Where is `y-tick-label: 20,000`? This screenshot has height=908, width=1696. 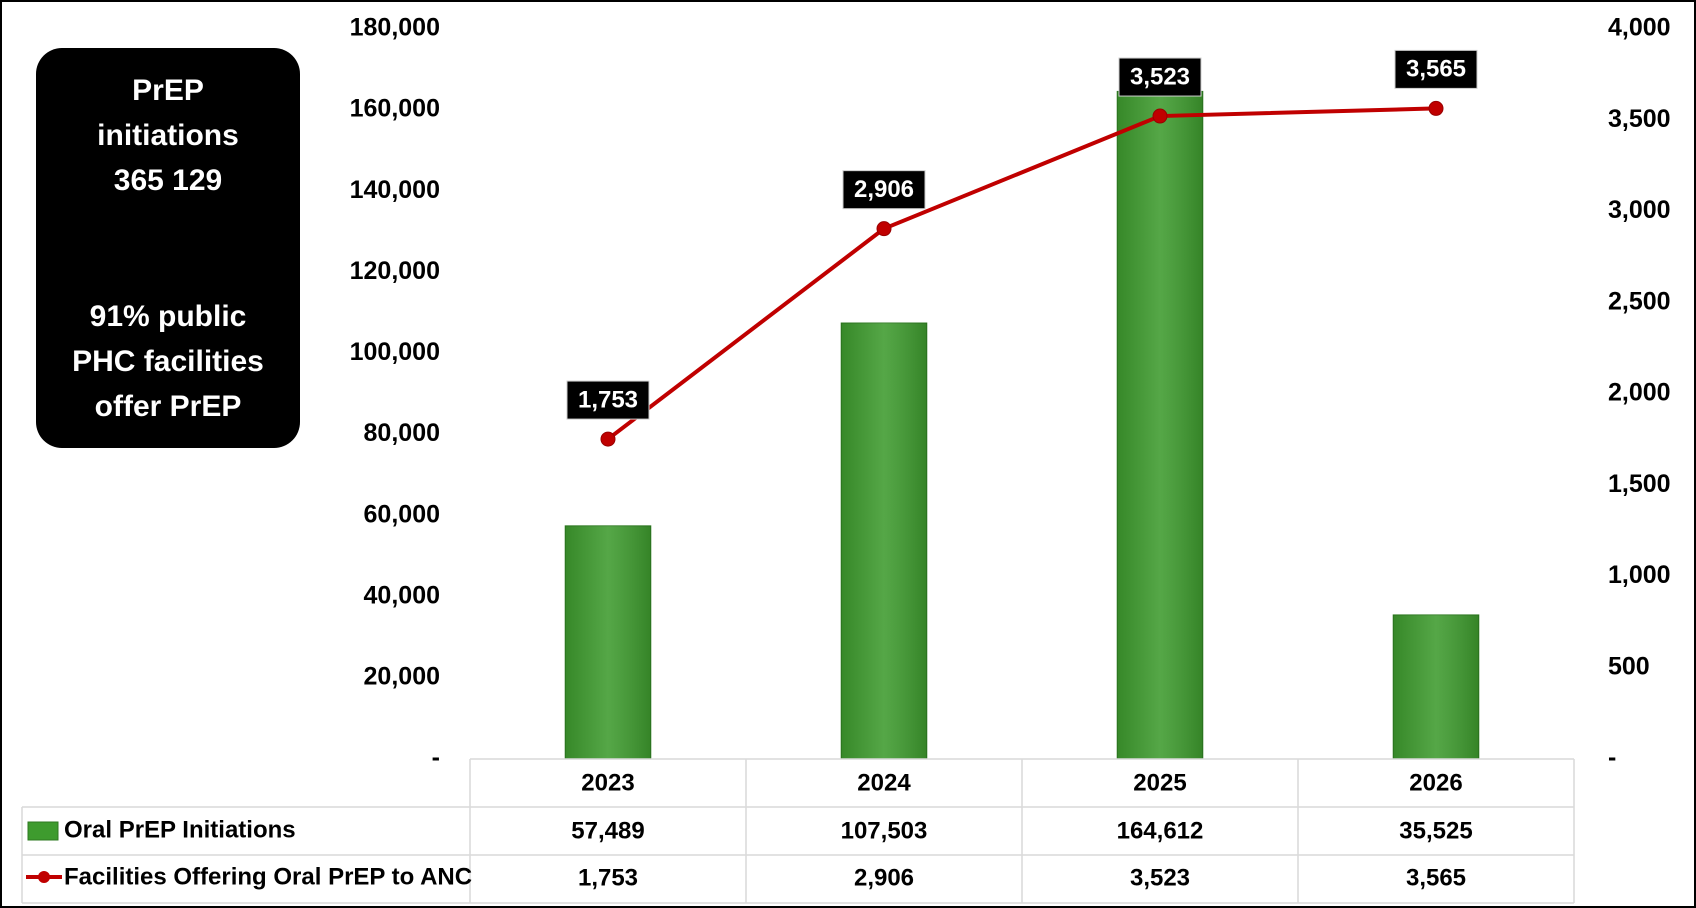 y-tick-label: 20,000 is located at coordinates (402, 676).